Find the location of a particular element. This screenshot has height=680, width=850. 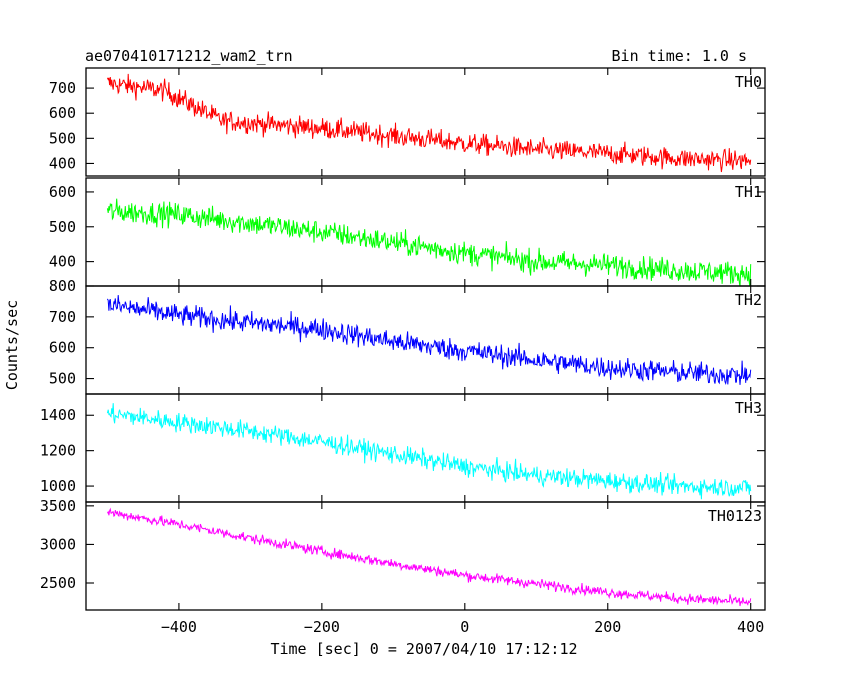

y-tick-label: 800 is located at coordinates (62, 286).